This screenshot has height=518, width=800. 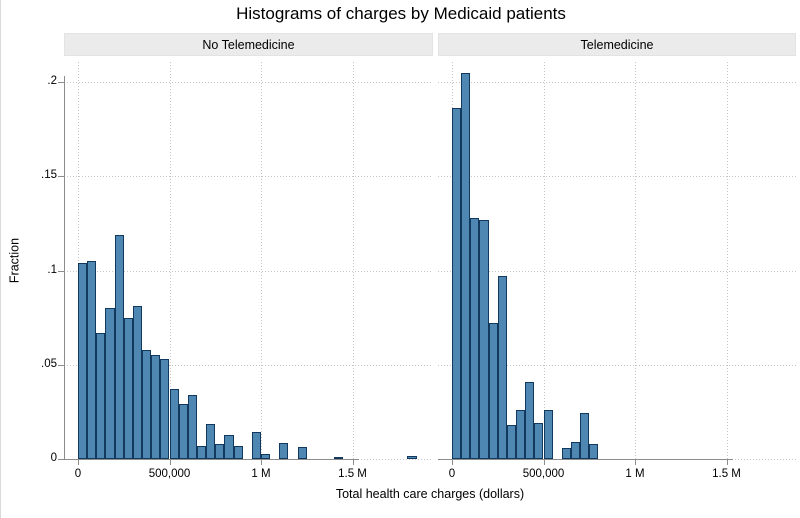 I want to click on y-tick-label: .2, so click(x=52, y=81).